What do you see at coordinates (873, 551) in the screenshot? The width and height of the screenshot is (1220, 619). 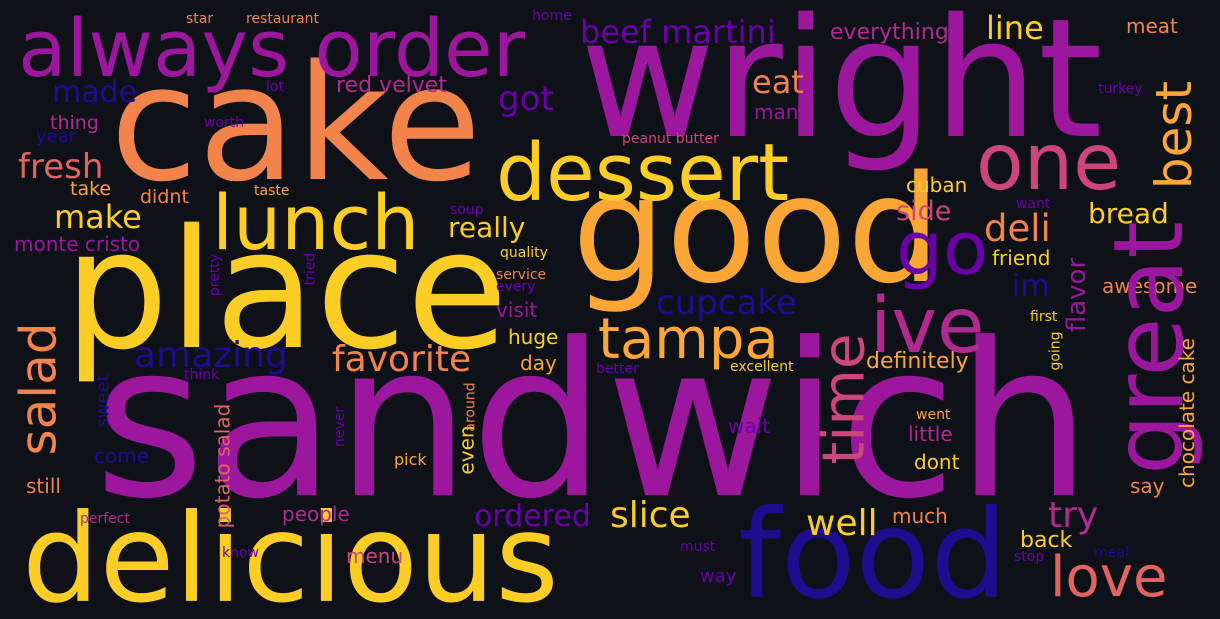 I see `word-food: food` at bounding box center [873, 551].